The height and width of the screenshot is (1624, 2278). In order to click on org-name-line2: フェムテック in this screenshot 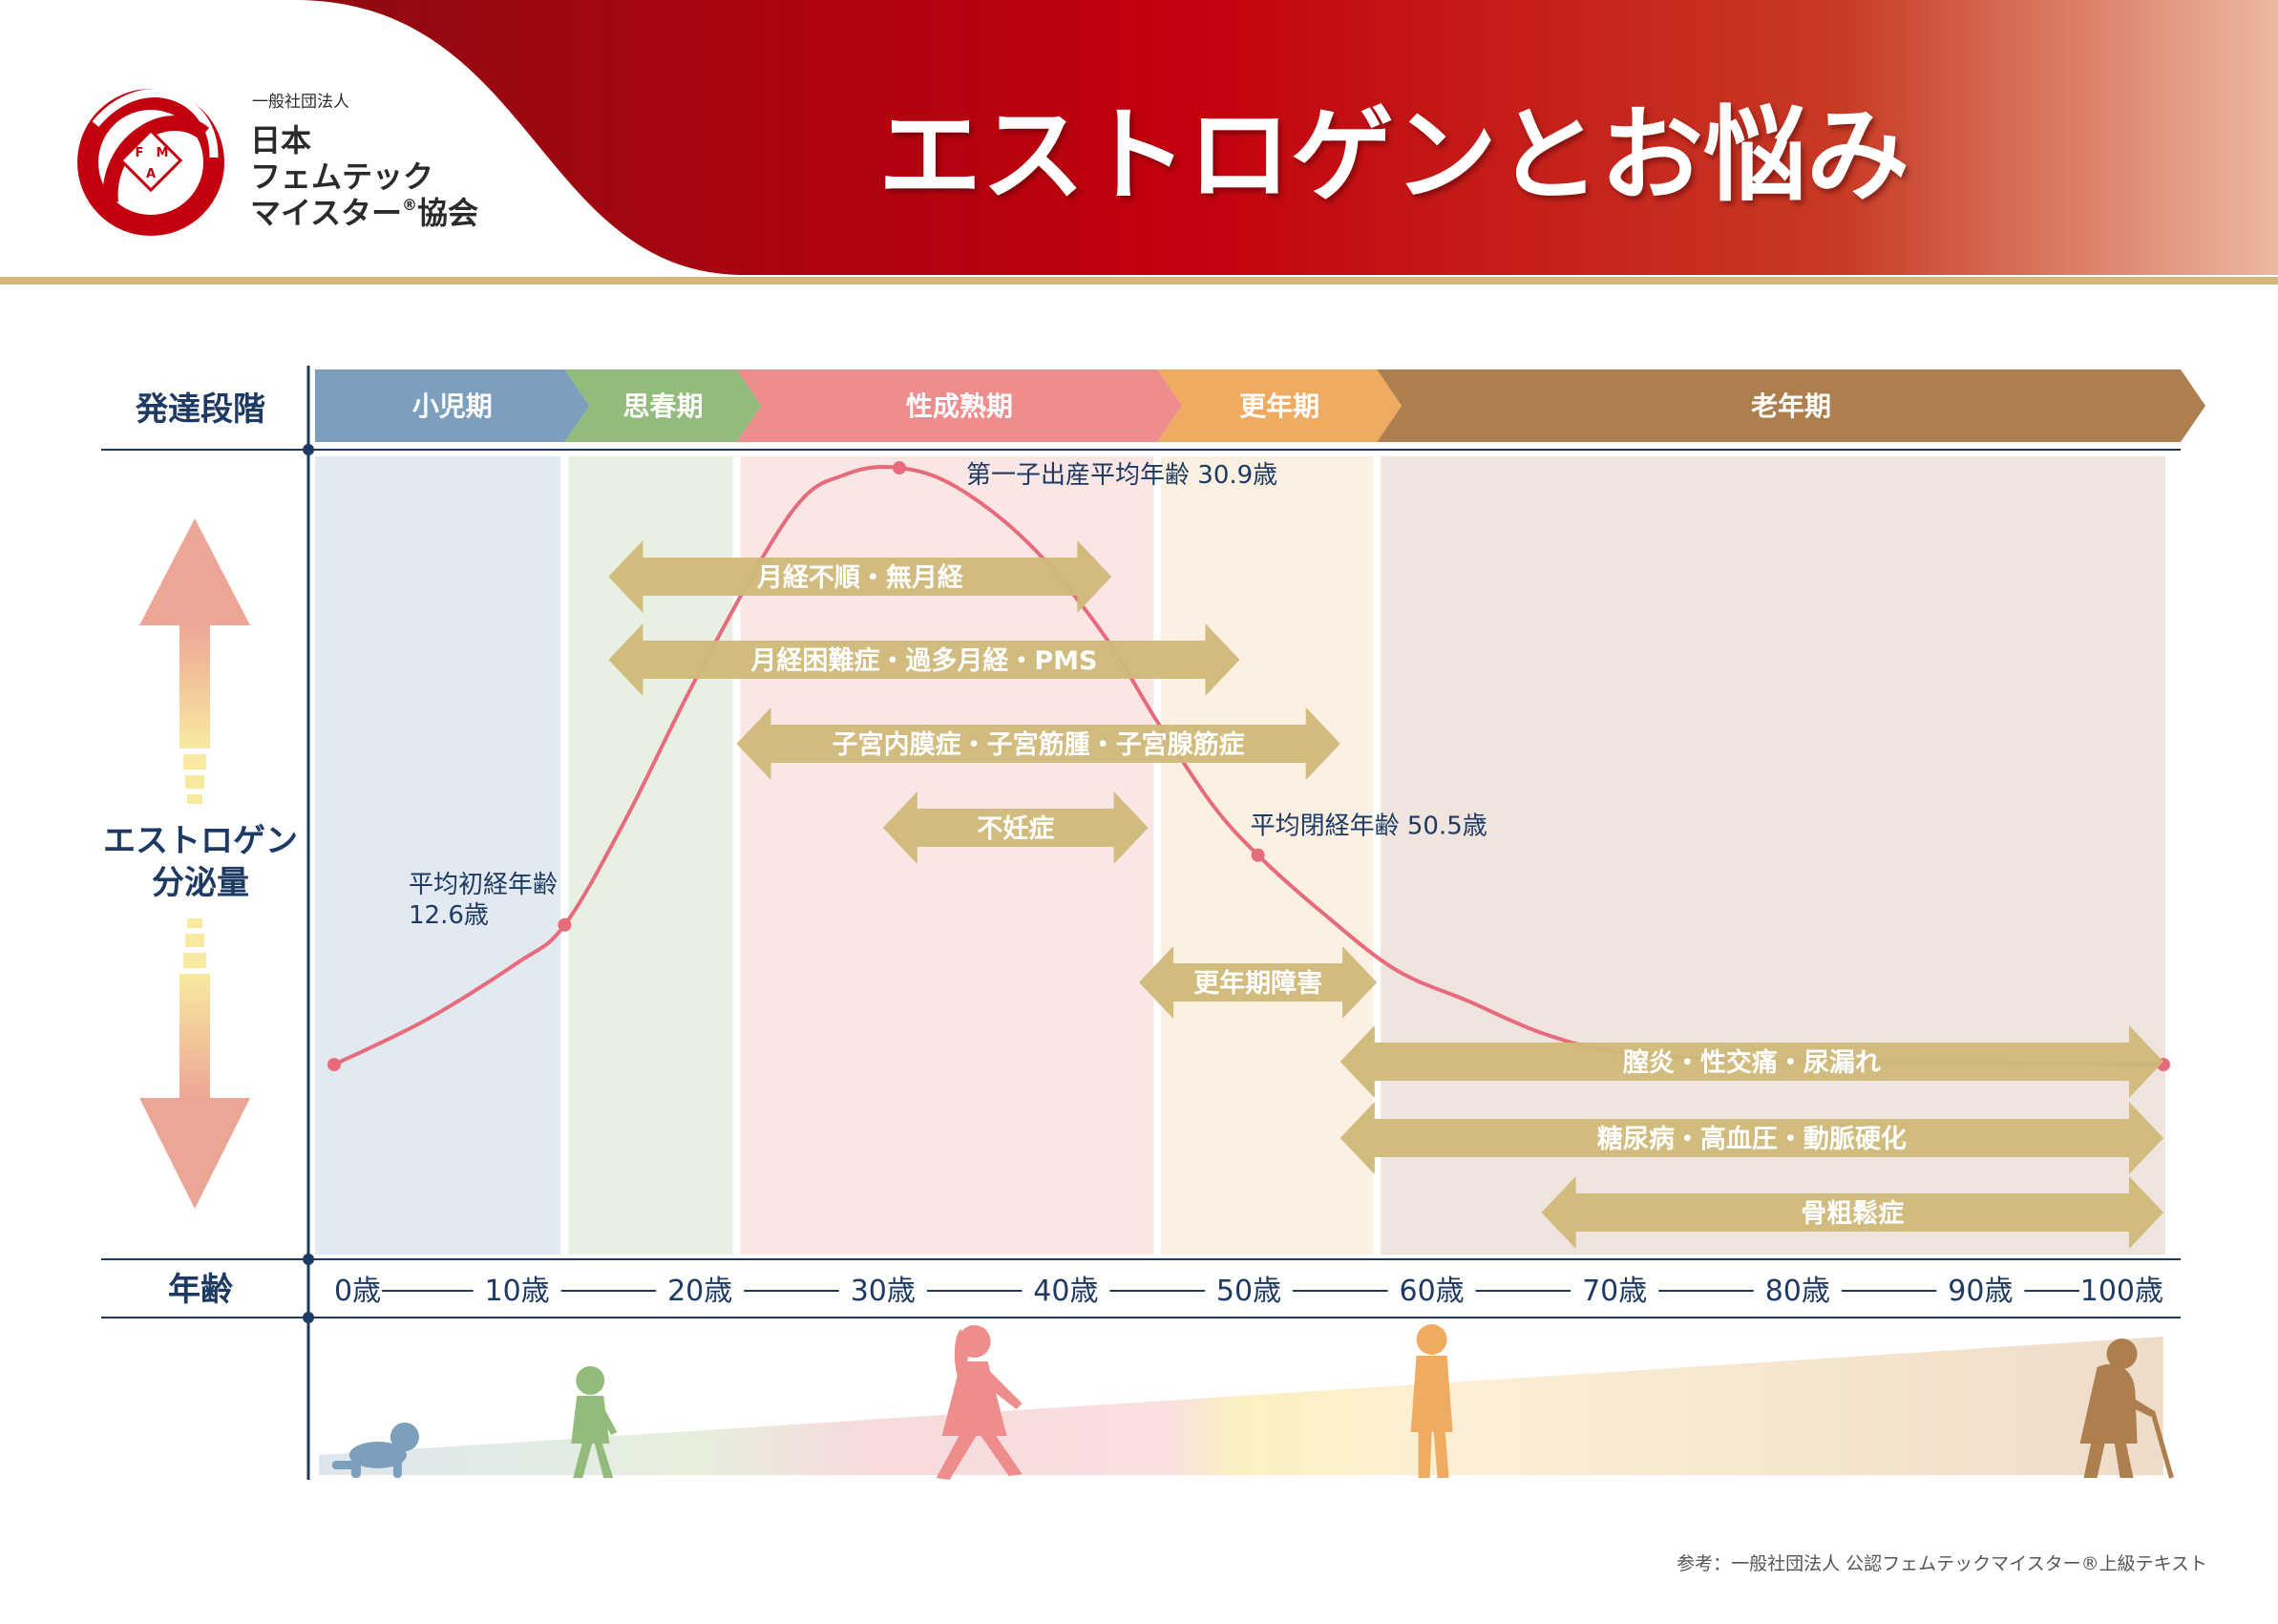, I will do `click(341, 176)`.